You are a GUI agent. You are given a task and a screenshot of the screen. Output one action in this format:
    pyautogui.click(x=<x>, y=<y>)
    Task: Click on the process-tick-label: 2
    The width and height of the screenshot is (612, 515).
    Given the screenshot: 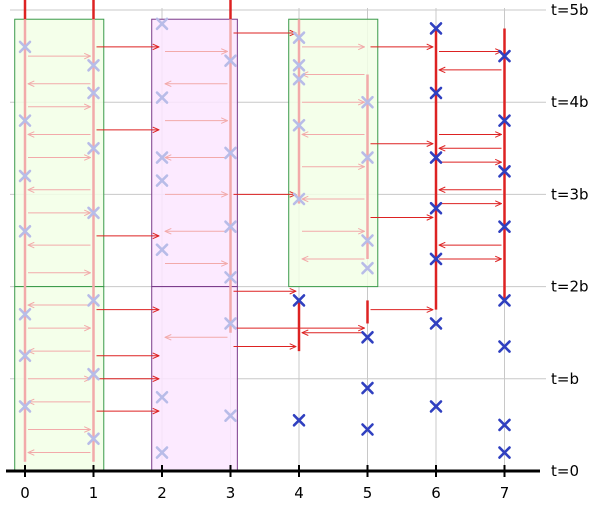 What is the action you would take?
    pyautogui.click(x=162, y=493)
    